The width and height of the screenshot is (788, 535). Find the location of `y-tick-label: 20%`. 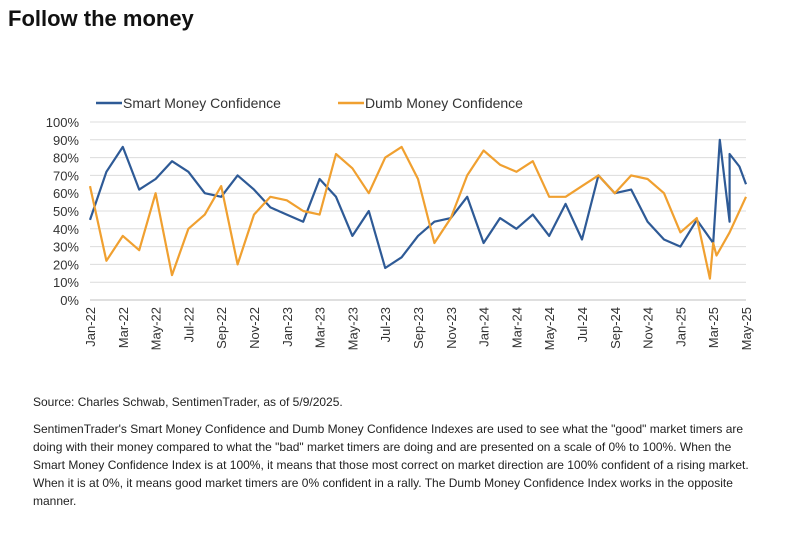

y-tick-label: 20% is located at coordinates (66, 264).